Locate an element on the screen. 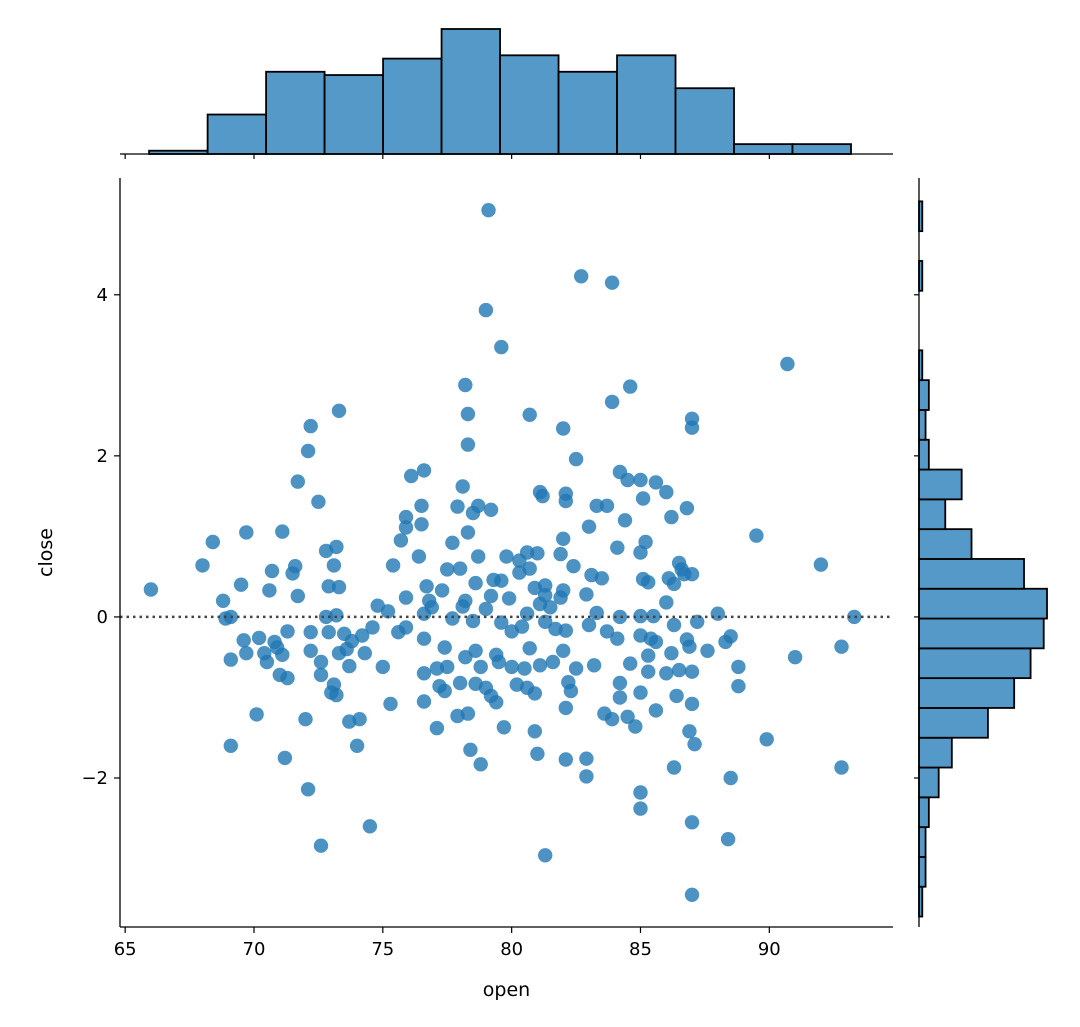 Image resolution: width=1080 pixels, height=1027 pixels. y-axis-ticks: −2 0 2 4 is located at coordinates (100, 537).